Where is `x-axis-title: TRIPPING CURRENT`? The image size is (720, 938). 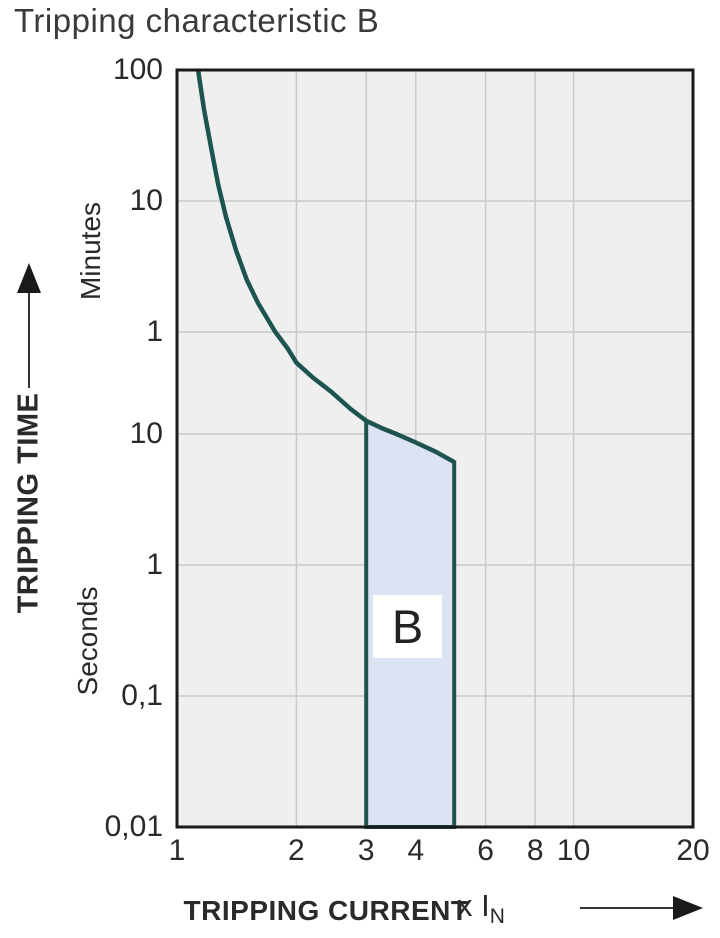
x-axis-title: TRIPPING CURRENT is located at coordinates (326, 910).